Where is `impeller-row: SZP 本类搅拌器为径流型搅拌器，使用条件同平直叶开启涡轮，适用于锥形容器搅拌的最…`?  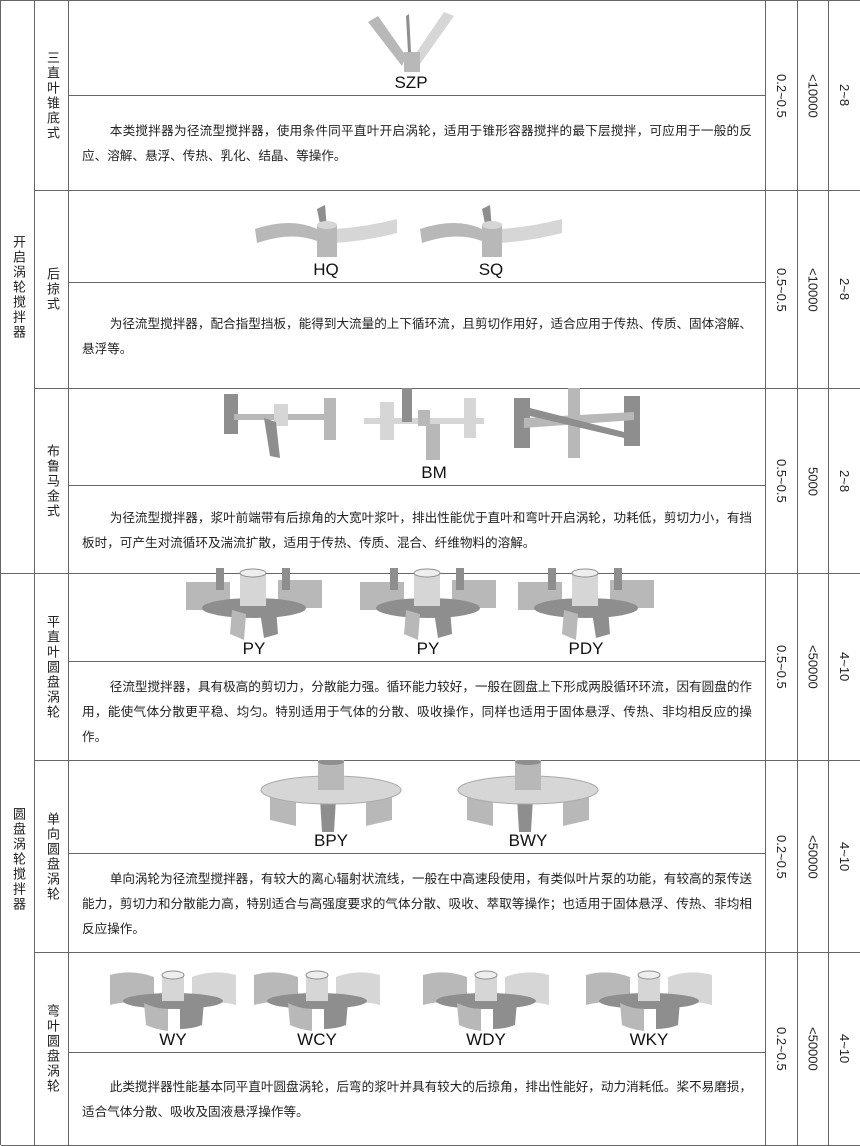 impeller-row: SZP 本类搅拌器为径流型搅拌器，使用条件同平直叶开启涡轮，适用于锥形容器搅拌的最… is located at coordinates (417, 96).